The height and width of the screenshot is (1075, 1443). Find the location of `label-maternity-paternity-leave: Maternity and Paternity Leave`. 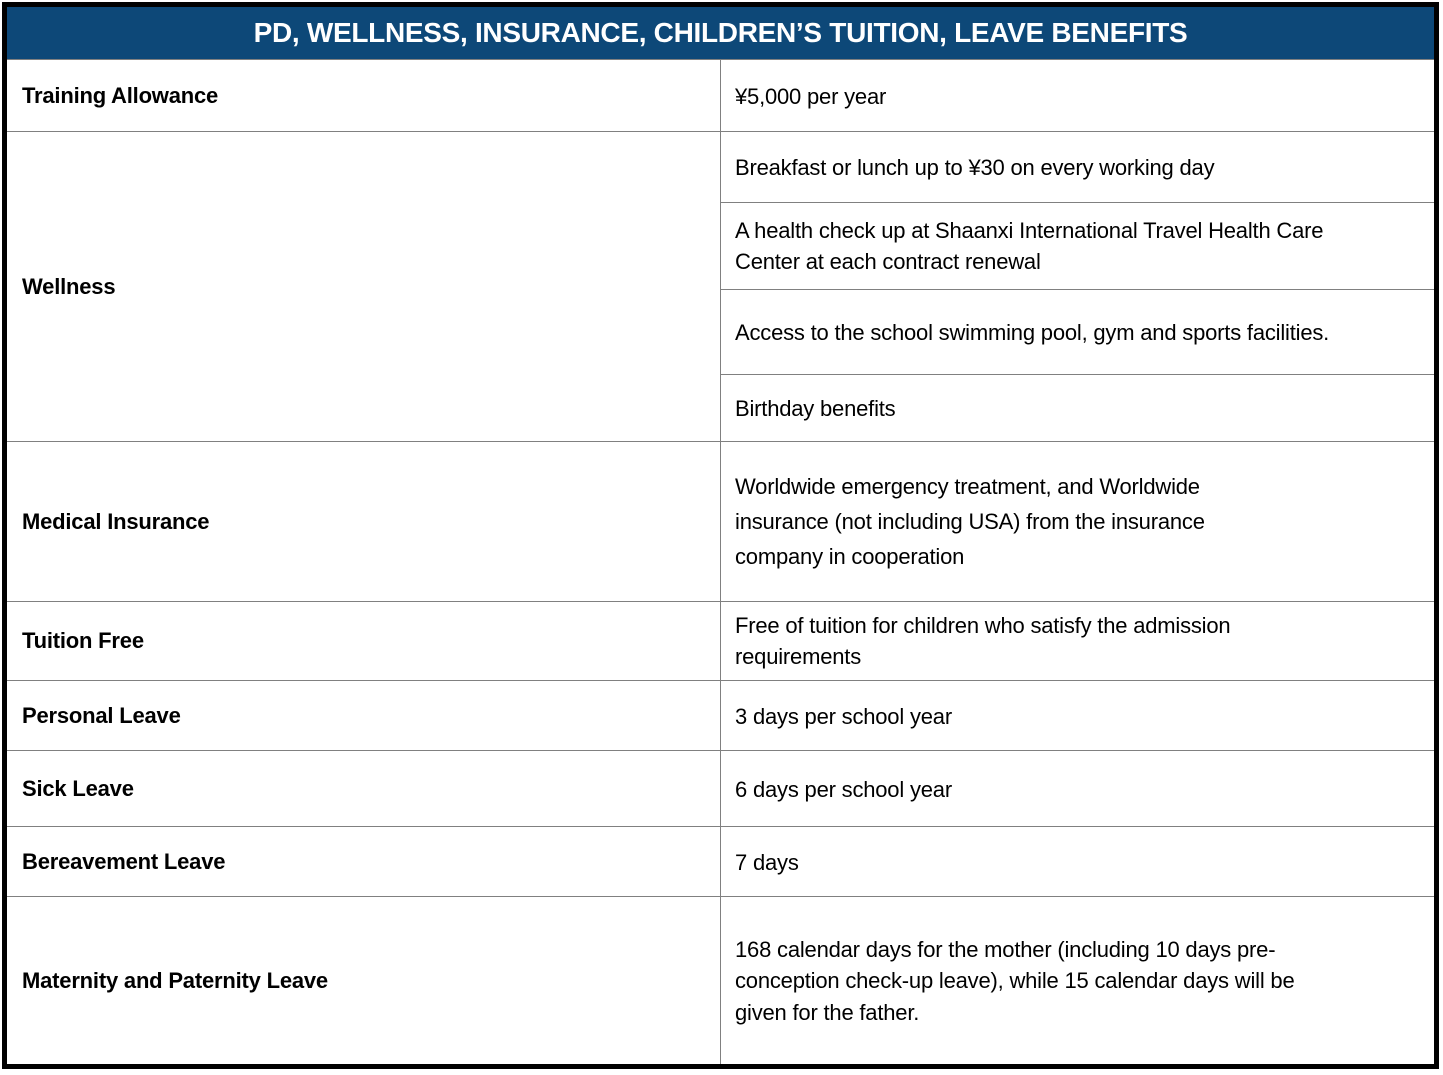

label-maternity-paternity-leave: Maternity and Paternity Leave is located at coordinates (362, 982).